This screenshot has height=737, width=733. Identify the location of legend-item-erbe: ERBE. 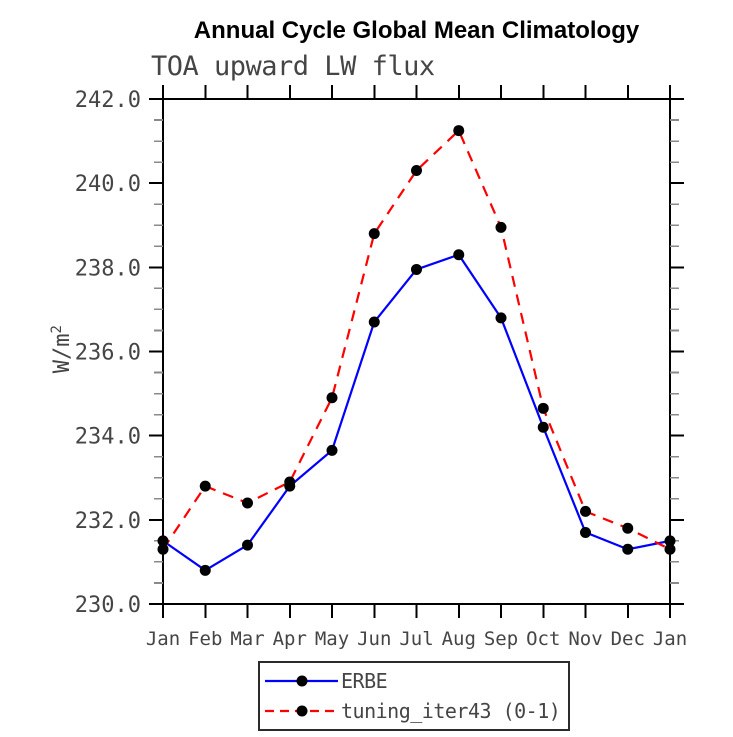
(416, 681).